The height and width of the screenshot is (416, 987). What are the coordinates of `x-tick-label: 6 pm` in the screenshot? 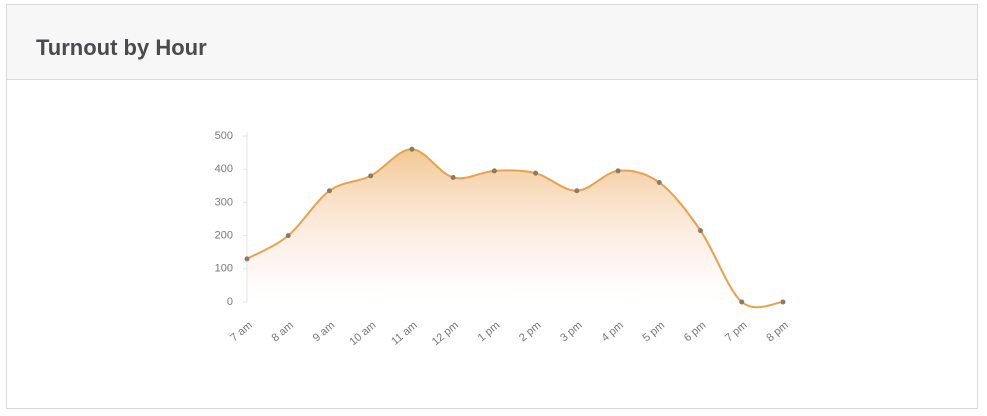 It's located at (695, 331).